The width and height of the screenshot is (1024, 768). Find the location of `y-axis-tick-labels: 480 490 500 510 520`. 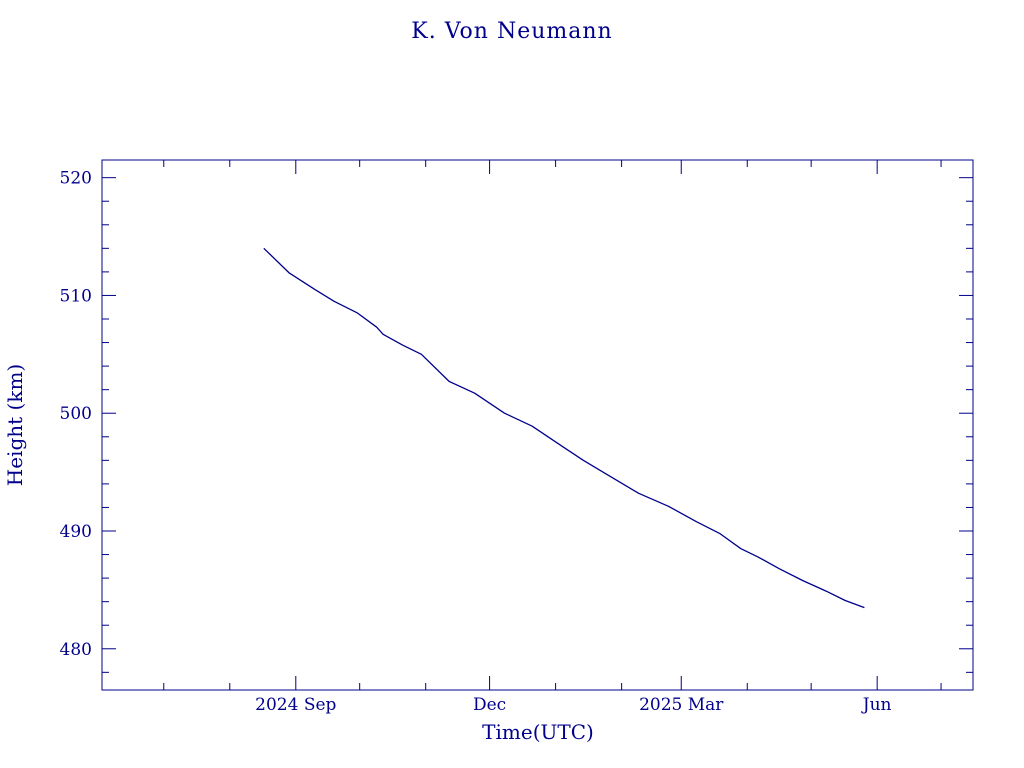

y-axis-tick-labels: 480 490 500 510 520 is located at coordinates (76, 414).